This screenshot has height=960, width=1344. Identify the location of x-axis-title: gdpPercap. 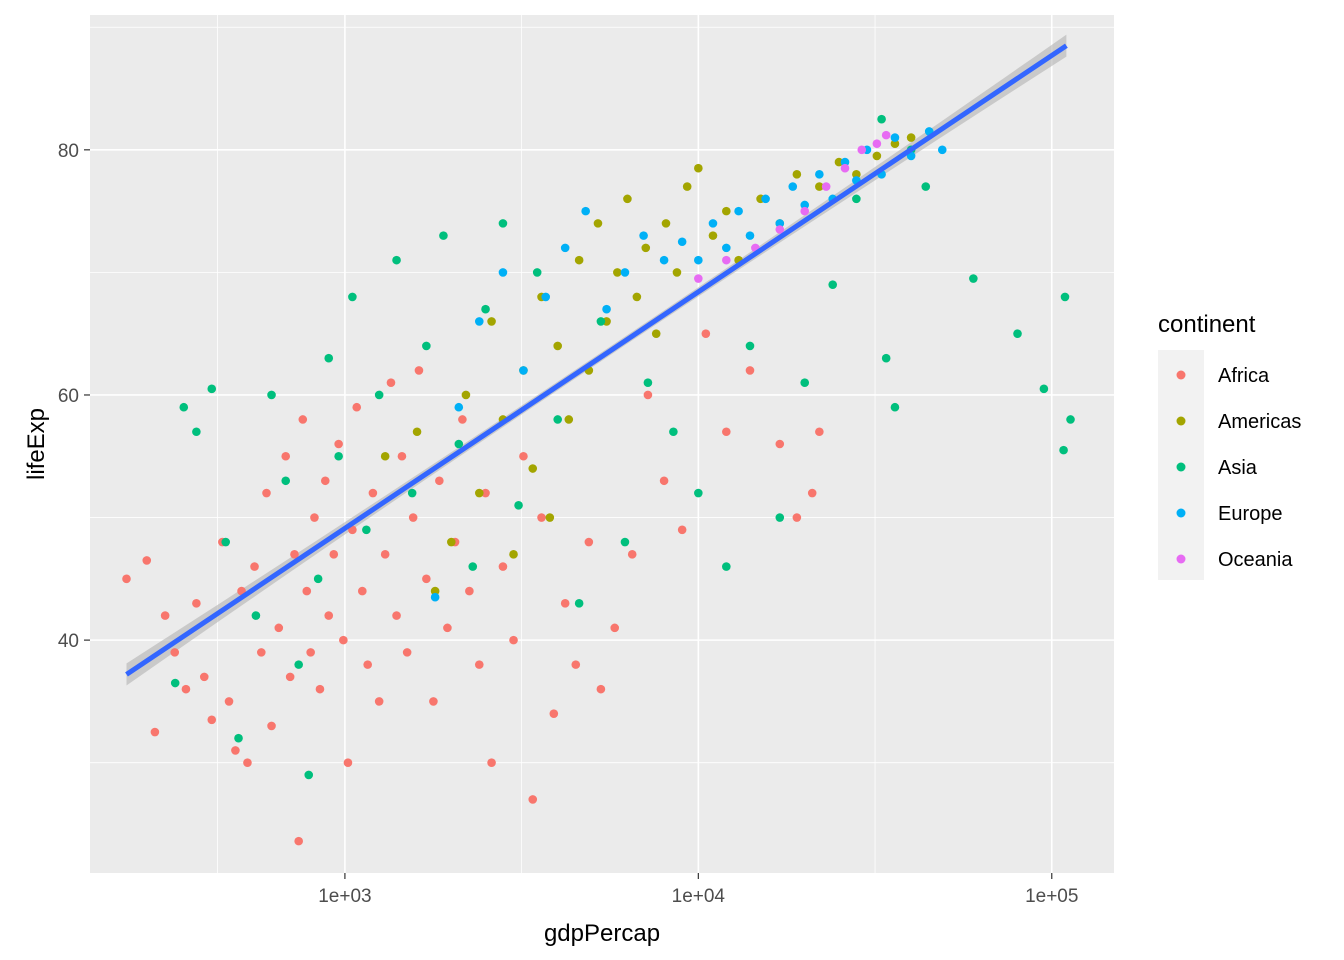
(602, 933).